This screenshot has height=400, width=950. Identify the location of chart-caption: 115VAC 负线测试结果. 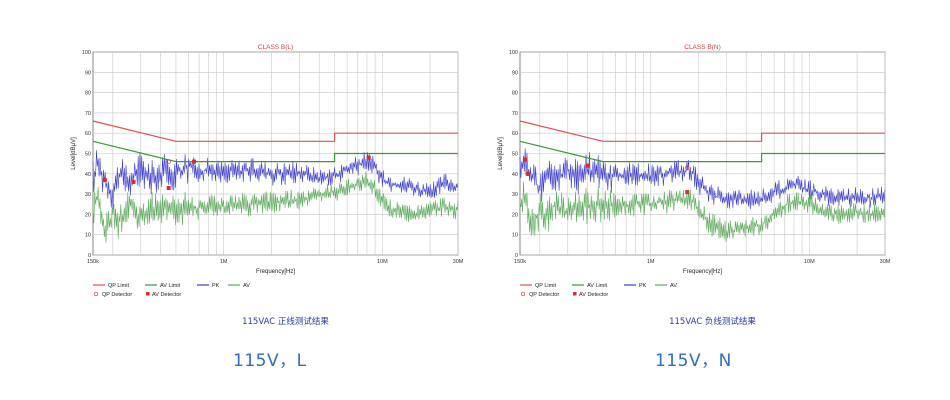
(712, 321).